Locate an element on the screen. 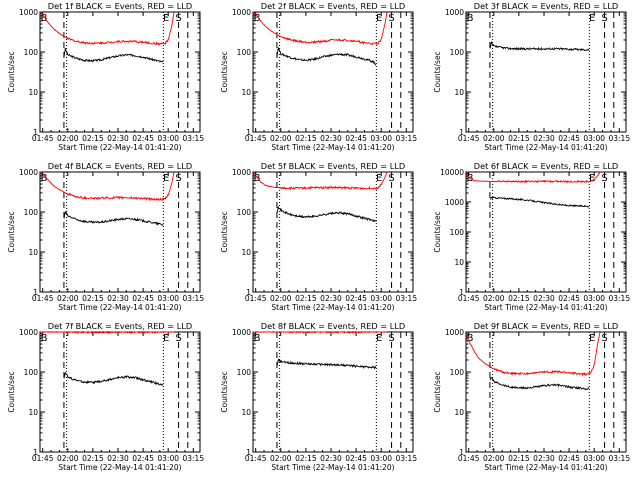 Image resolution: width=640 pixels, height=480 pixels. panel-title: Det 7f BLACK = Events, RED = LLD is located at coordinates (120, 326).